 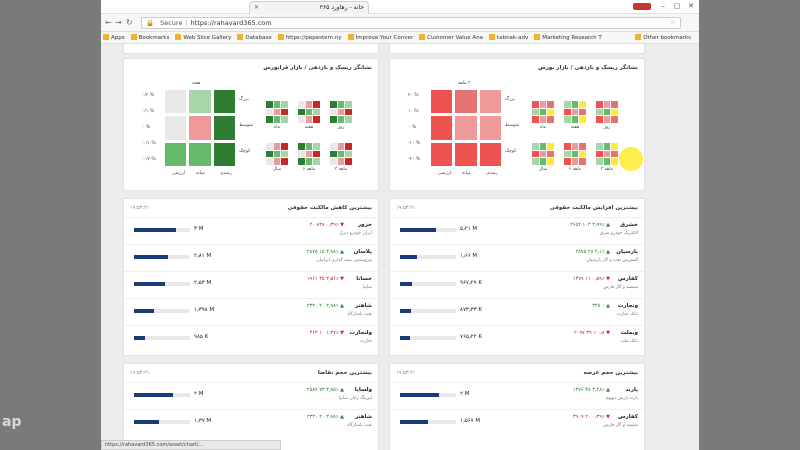 What do you see at coordinates (663, 6) in the screenshot?
I see `minimize-button: –` at bounding box center [663, 6].